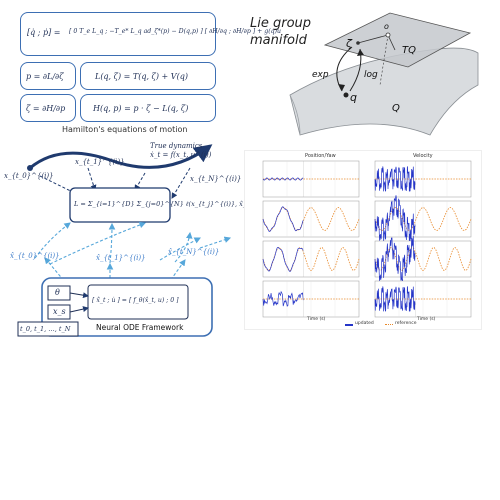 This screenshot has width=500, height=500. Describe the element at coordinates (423, 156) in the screenshot. I see `col2-title: Velocity` at that location.